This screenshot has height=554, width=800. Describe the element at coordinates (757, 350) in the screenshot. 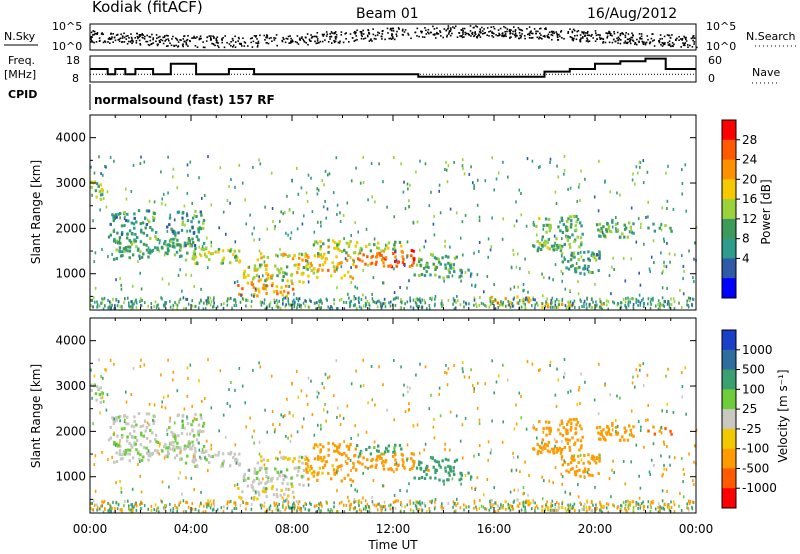

I see `velocity-cbar-tick-label: 1000` at that location.